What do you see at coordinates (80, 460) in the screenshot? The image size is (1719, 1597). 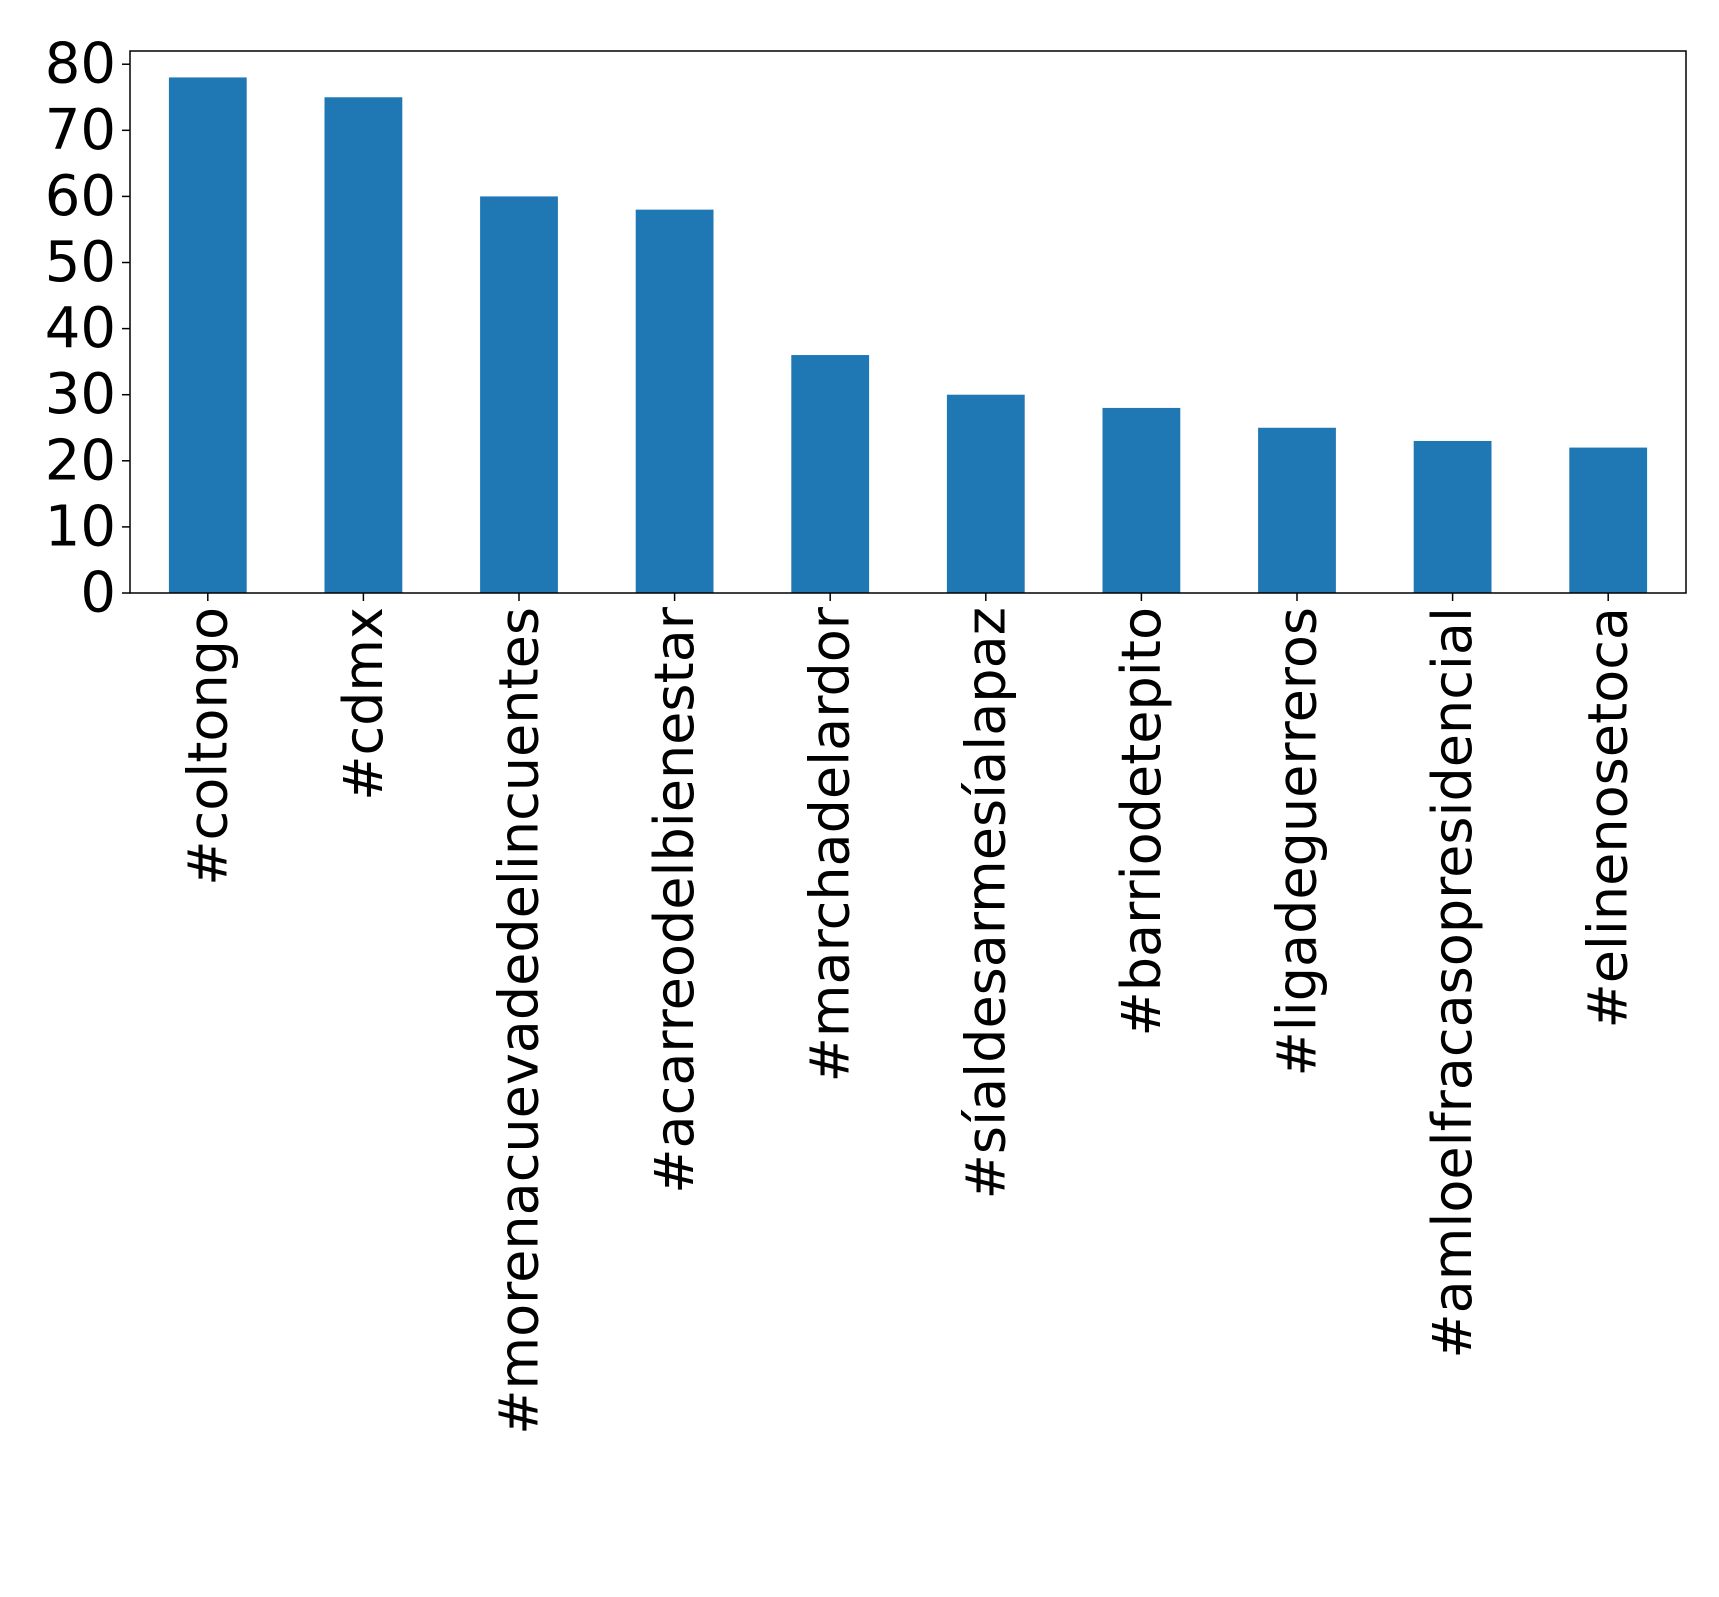 I see `y-tick-label-2: 20` at bounding box center [80, 460].